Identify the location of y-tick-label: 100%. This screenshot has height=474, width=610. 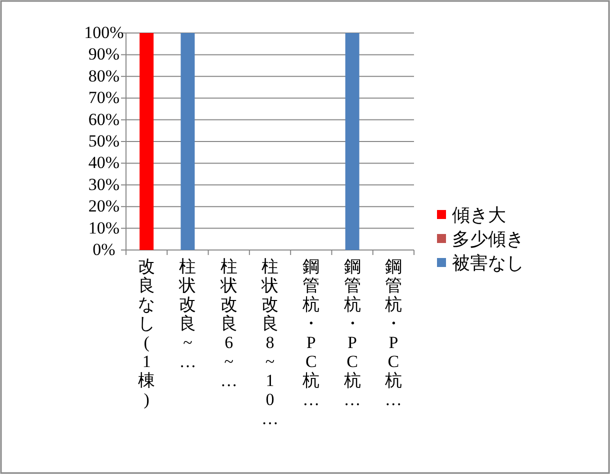
(104, 32).